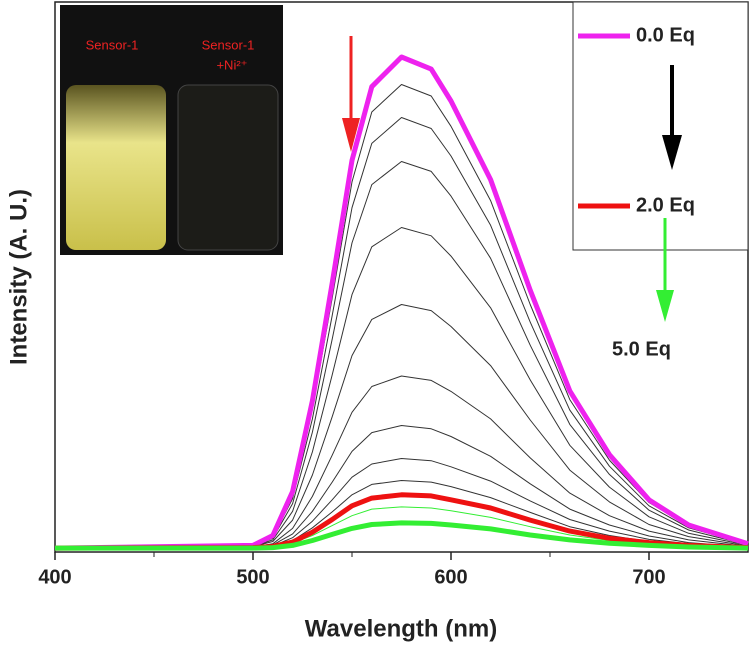  Describe the element at coordinates (228, 167) in the screenshot. I see `vial-dark` at that location.